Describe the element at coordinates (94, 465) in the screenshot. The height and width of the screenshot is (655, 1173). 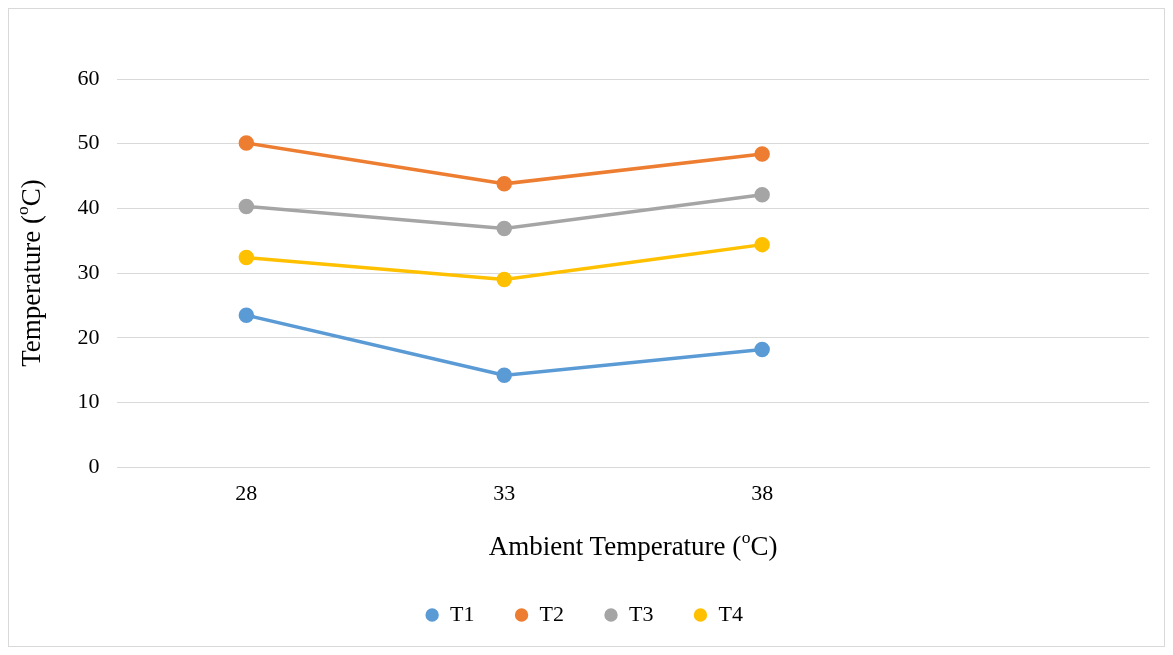
I see `y-tick-label: 0` at that location.